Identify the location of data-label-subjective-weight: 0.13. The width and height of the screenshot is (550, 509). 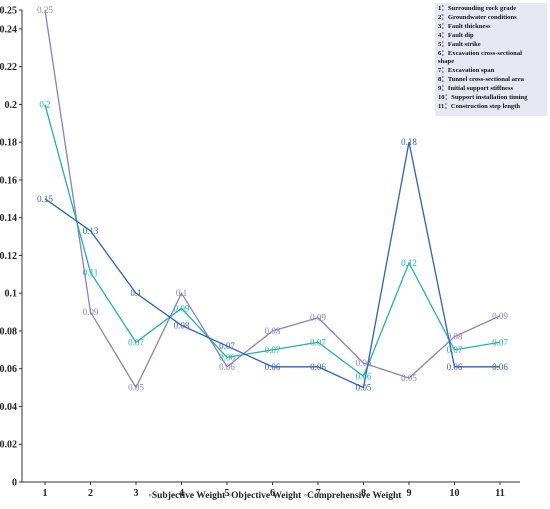
(91, 231).